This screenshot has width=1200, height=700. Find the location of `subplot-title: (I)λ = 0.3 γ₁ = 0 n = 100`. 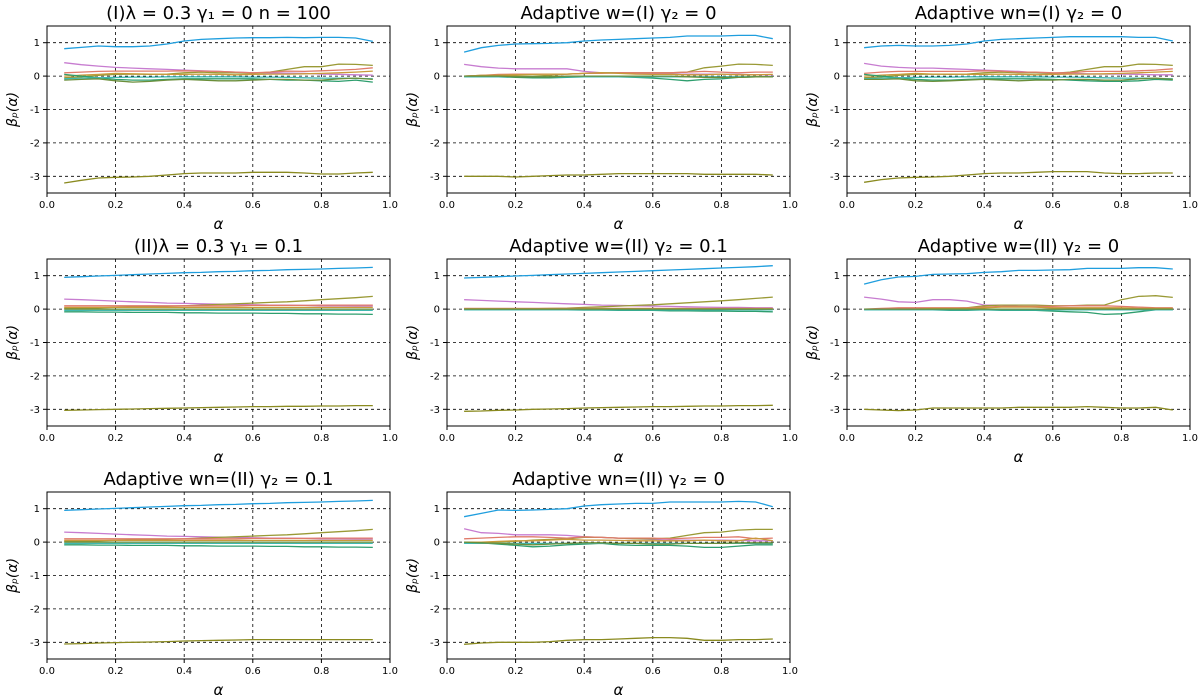

subplot-title: (I)λ = 0.3 γ₁ = 0 n = 100 is located at coordinates (218, 13).